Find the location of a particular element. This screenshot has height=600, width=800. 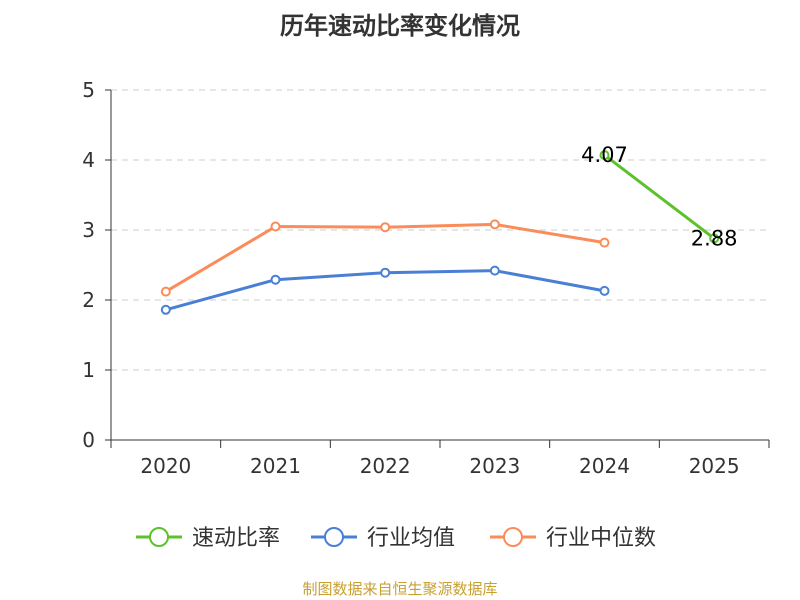

x-tick-label: 2022 is located at coordinates (385, 466).